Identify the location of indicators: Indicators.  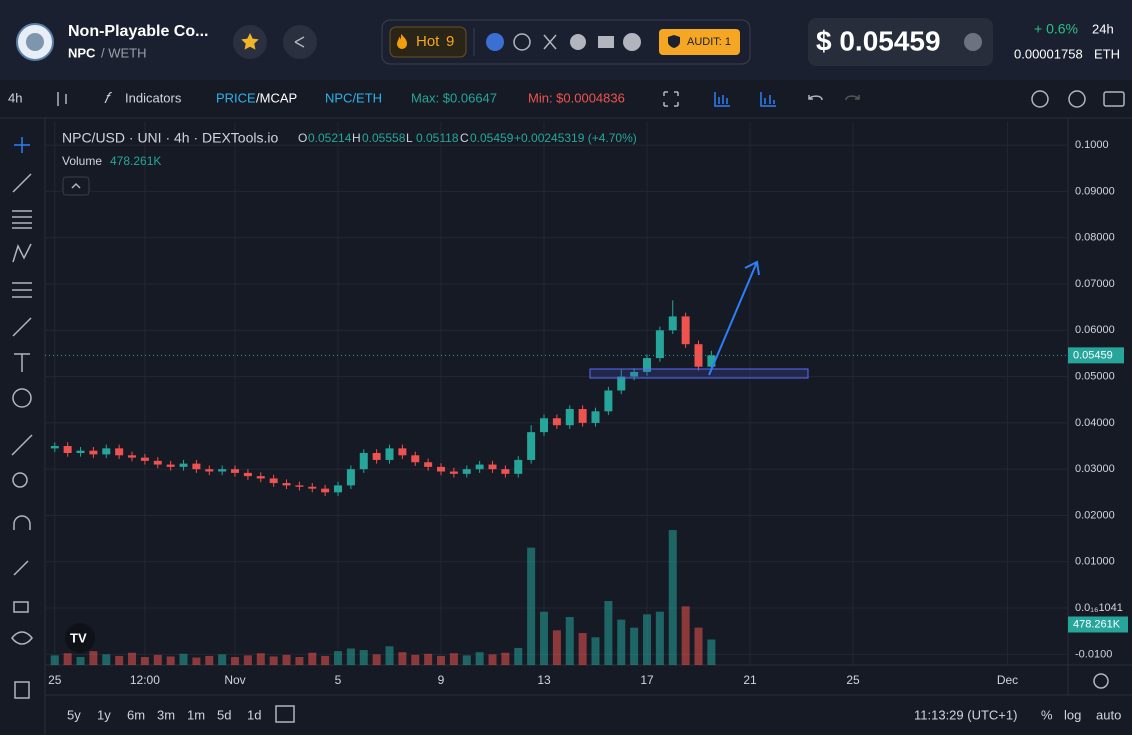
(153, 97).